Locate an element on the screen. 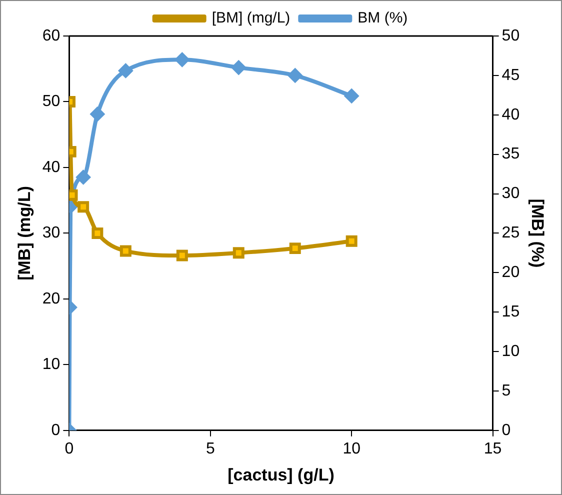 The width and height of the screenshot is (562, 495). y2-tick-label: 40 is located at coordinates (511, 115).